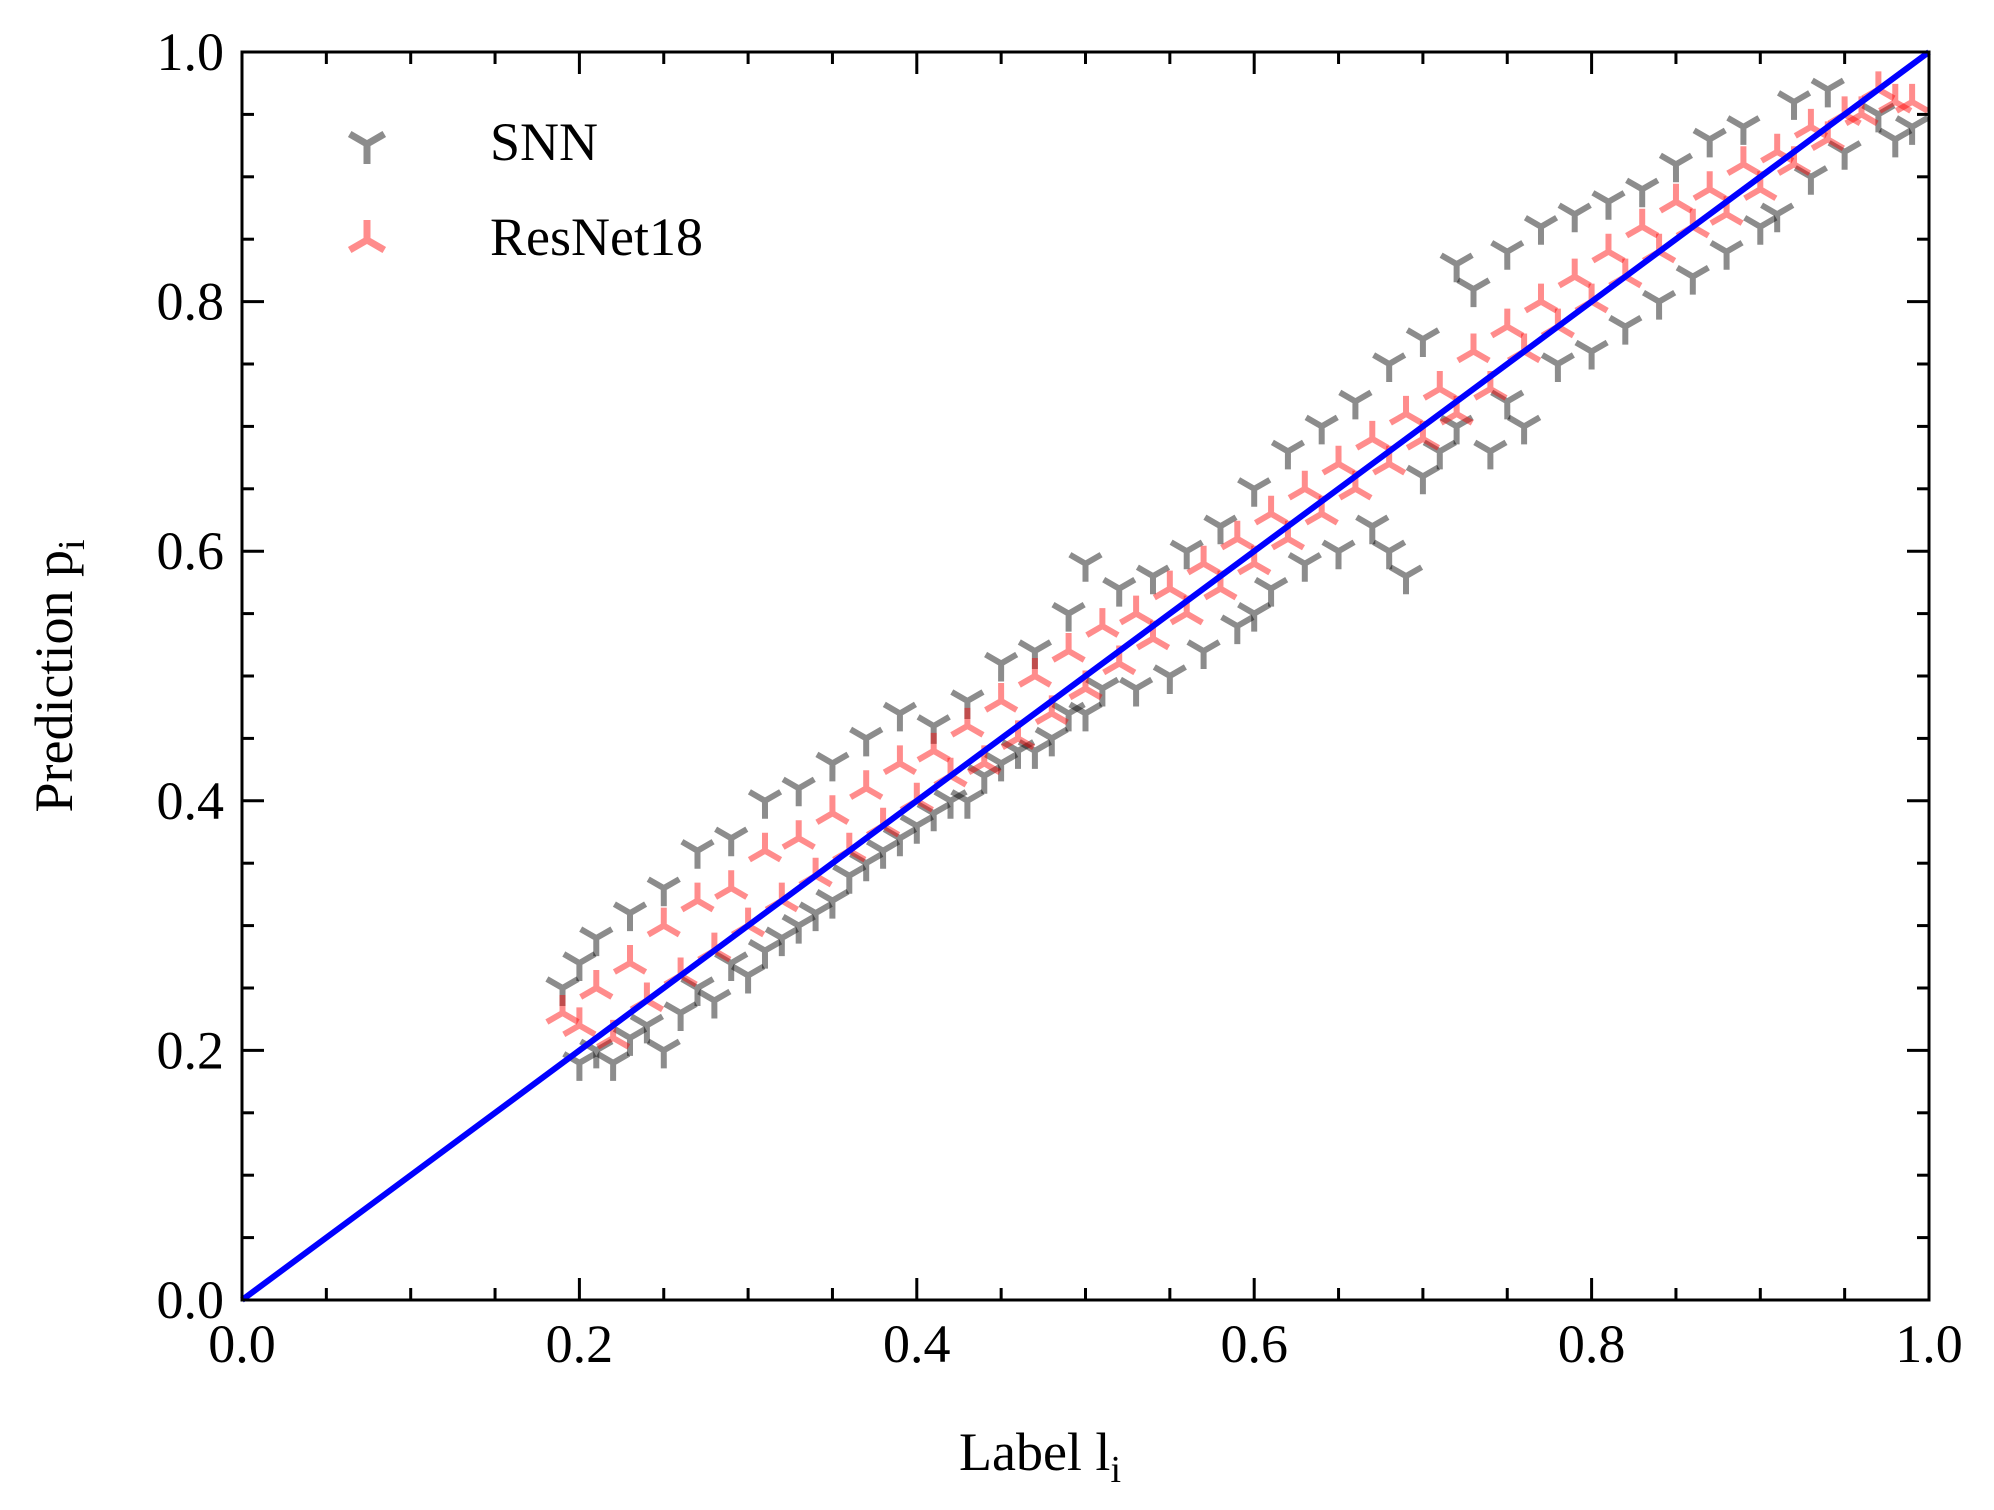 This screenshot has width=1994, height=1510. I want to click on x-tick-label: 0.8, so click(1592, 1344).